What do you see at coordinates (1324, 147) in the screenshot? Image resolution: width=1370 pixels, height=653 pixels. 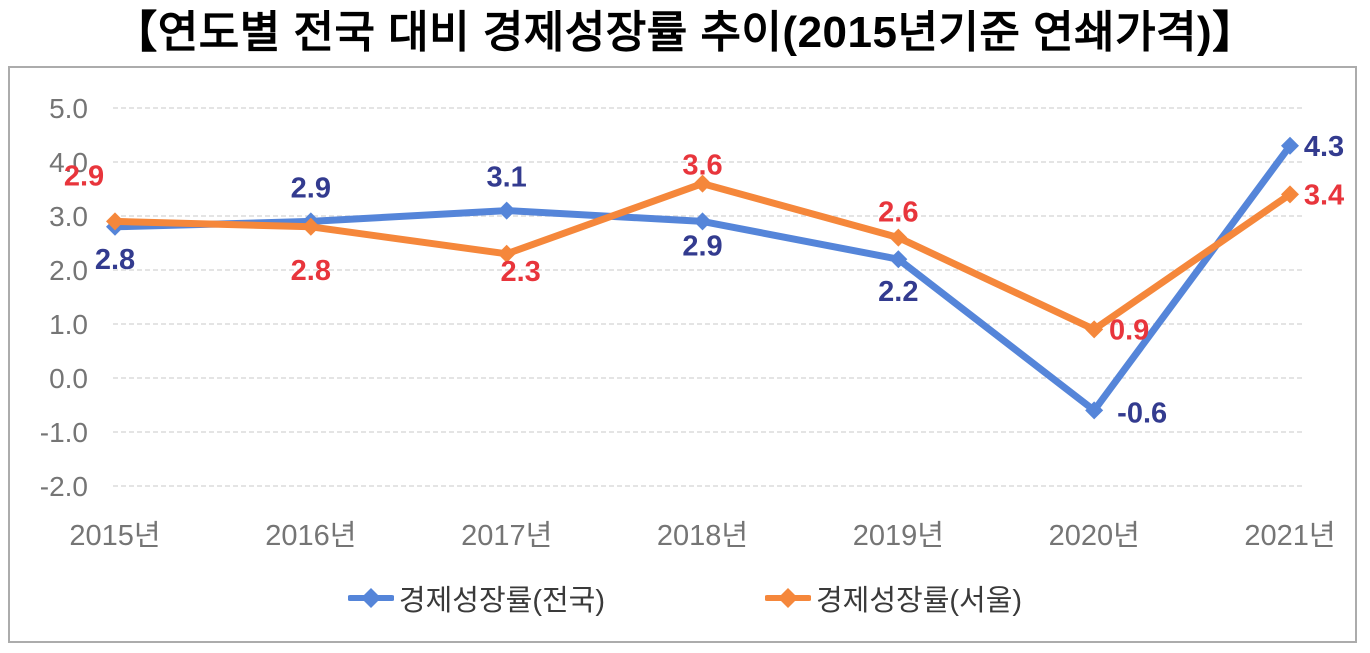 I see `data-label: 4.3` at bounding box center [1324, 147].